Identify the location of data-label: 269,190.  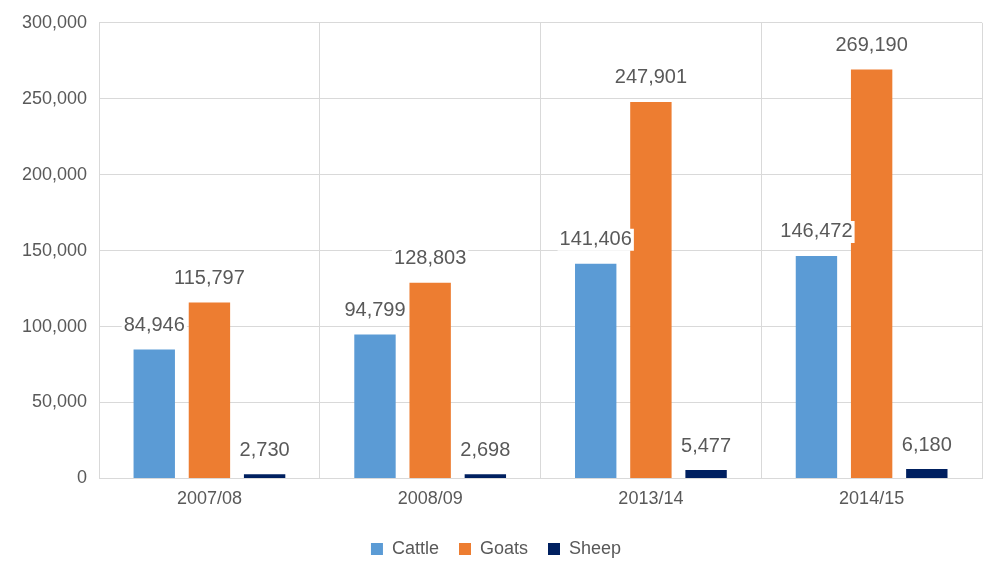
(871, 44).